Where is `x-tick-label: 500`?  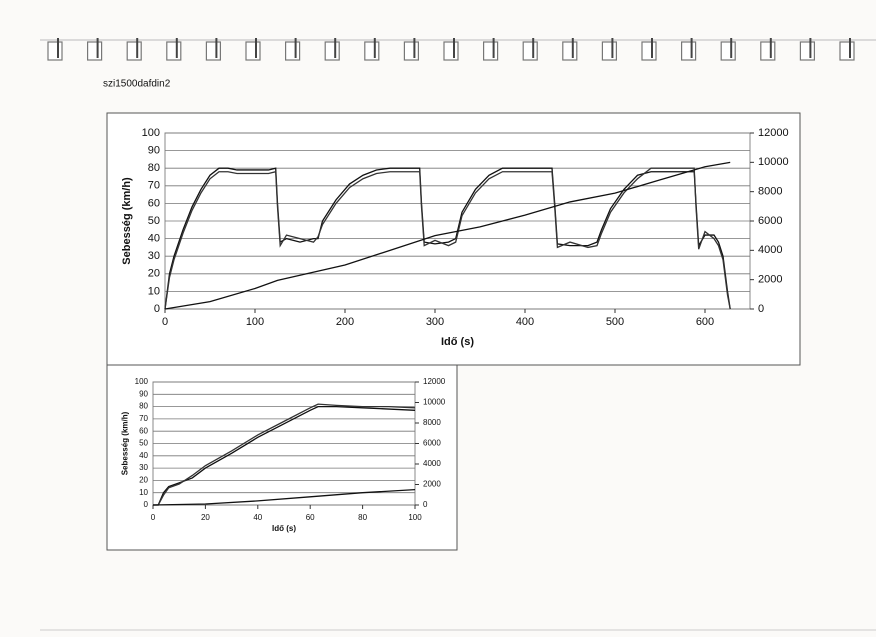
x-tick-label: 500 is located at coordinates (615, 322).